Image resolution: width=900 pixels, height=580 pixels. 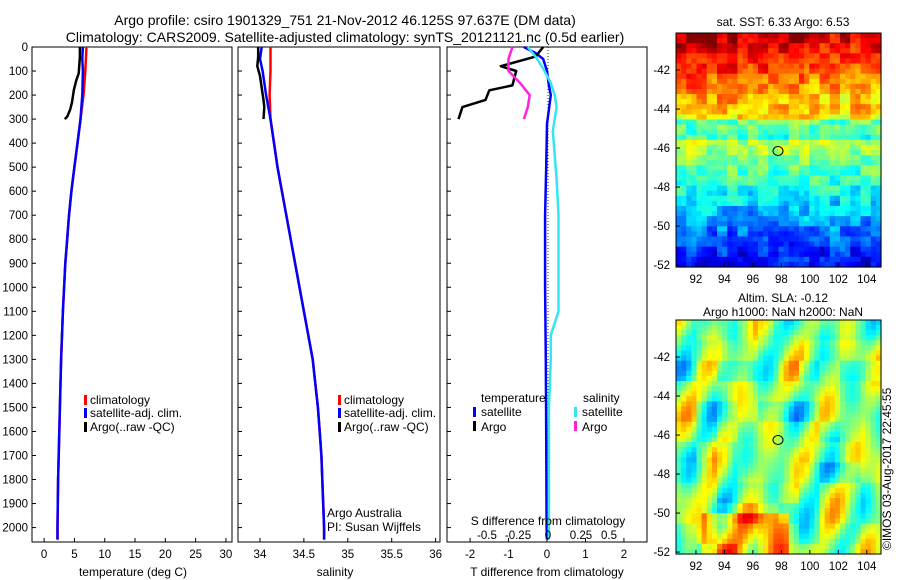 I want to click on s-difference-label: S difference from climatology, so click(x=548, y=521).